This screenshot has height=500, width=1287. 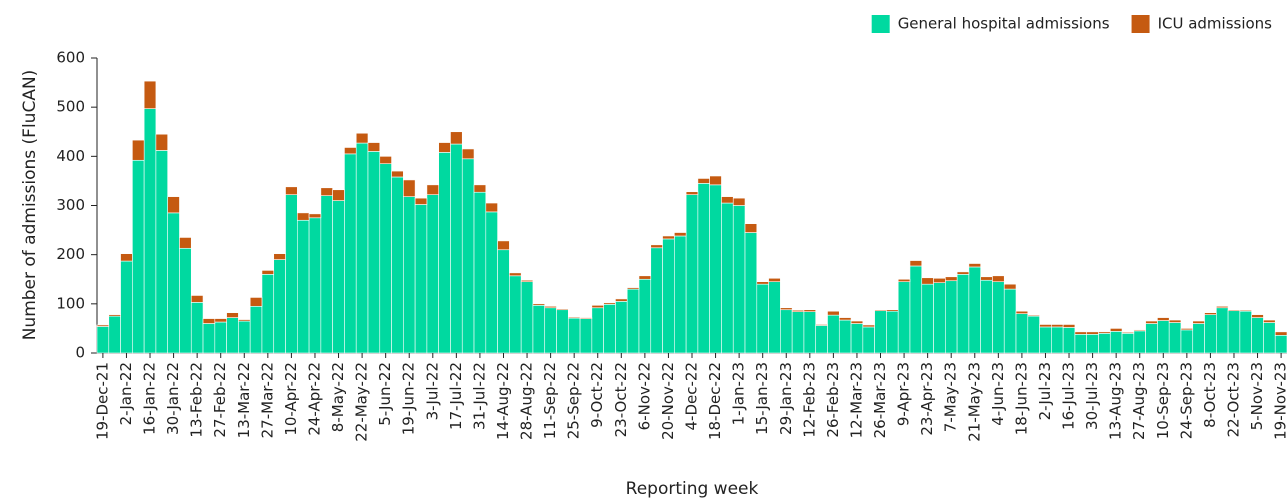 What do you see at coordinates (1140, 24) in the screenshot?
I see `legend-swatch` at bounding box center [1140, 24].